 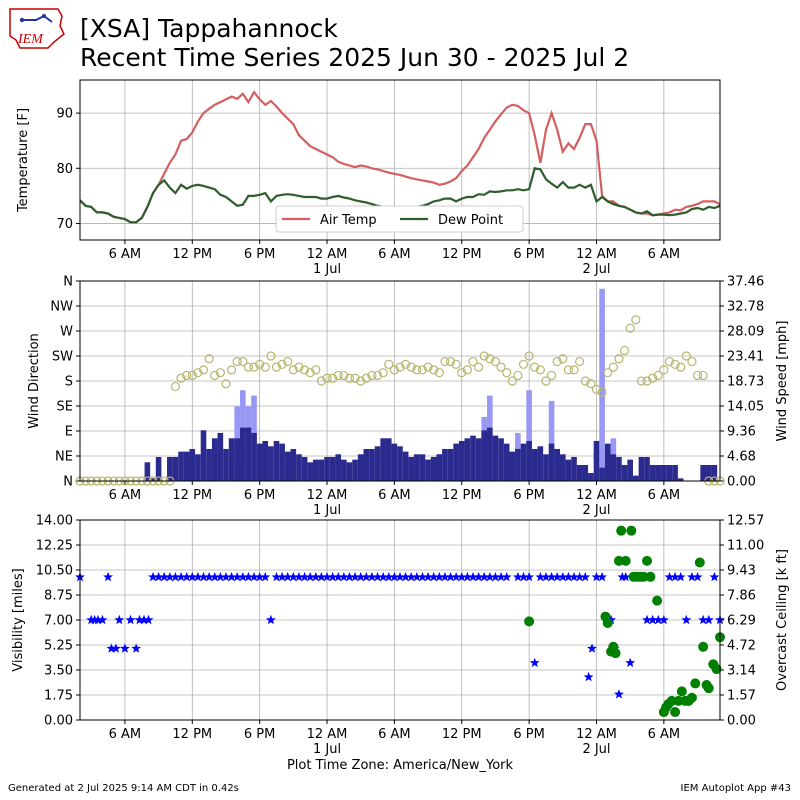 I want to click on y-tick-label: SE, so click(x=65, y=407).